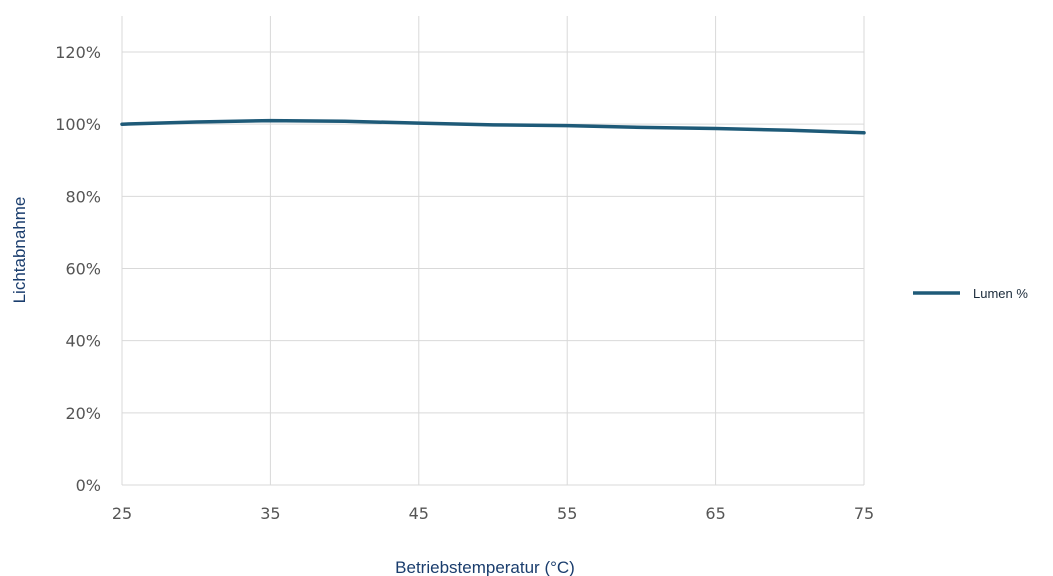 Image resolution: width=1053 pixels, height=576 pixels. What do you see at coordinates (419, 513) in the screenshot?
I see `x-tick-label: 45` at bounding box center [419, 513].